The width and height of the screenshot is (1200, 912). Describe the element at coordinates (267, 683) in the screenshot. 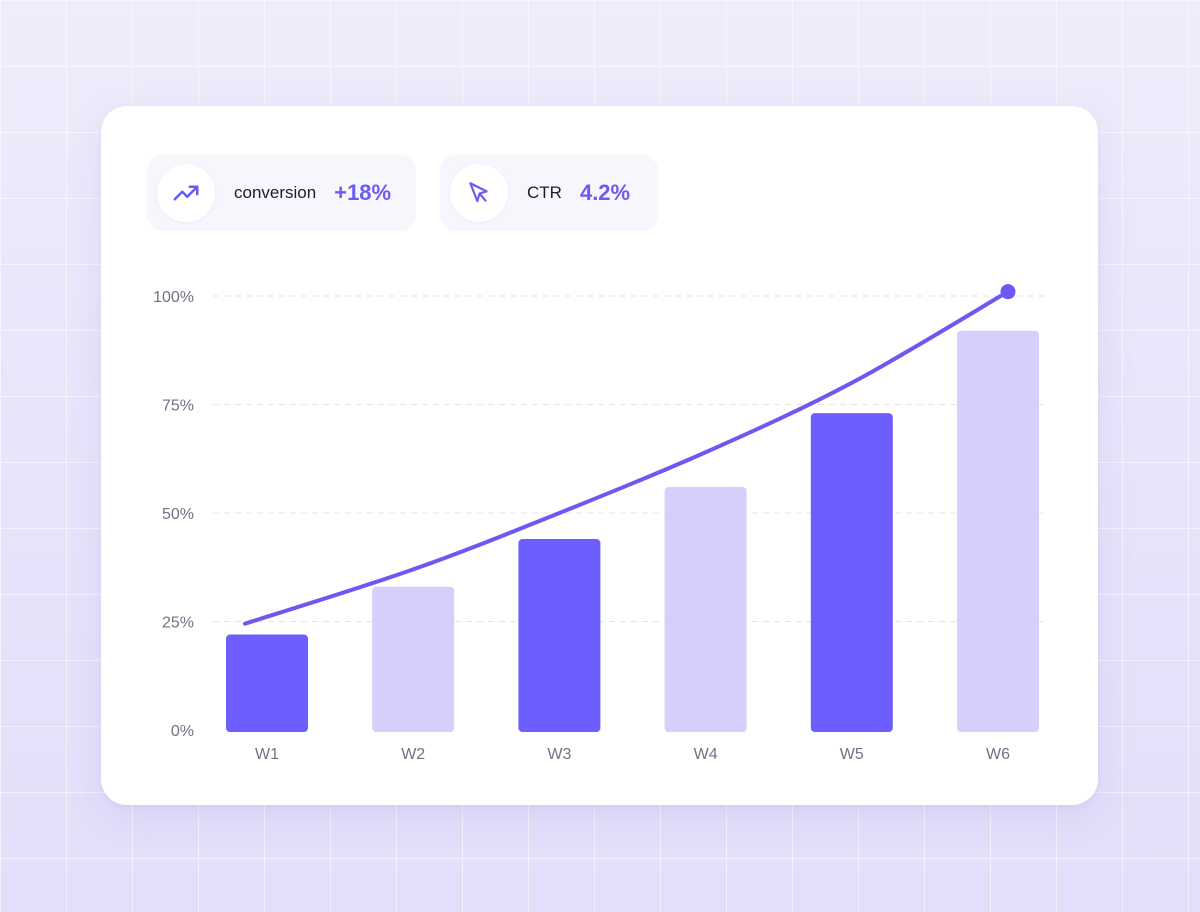

I see `bar-w1` at that location.